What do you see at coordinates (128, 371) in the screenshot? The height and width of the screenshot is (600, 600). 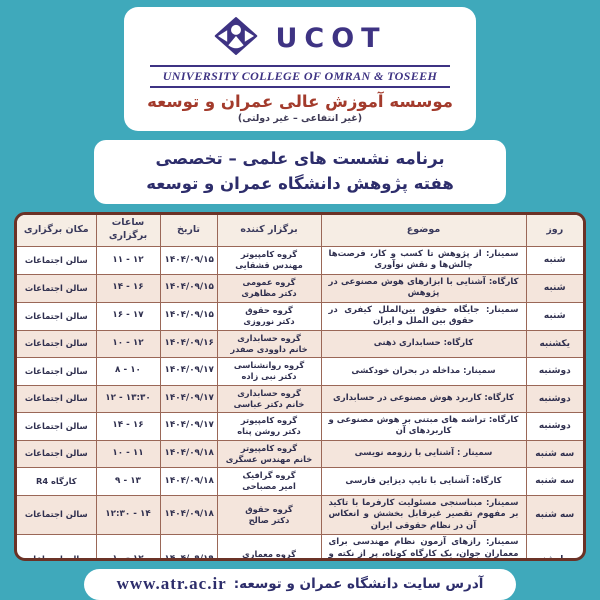 I see `cell-hours: ۸ - ۱۰` at bounding box center [128, 371].